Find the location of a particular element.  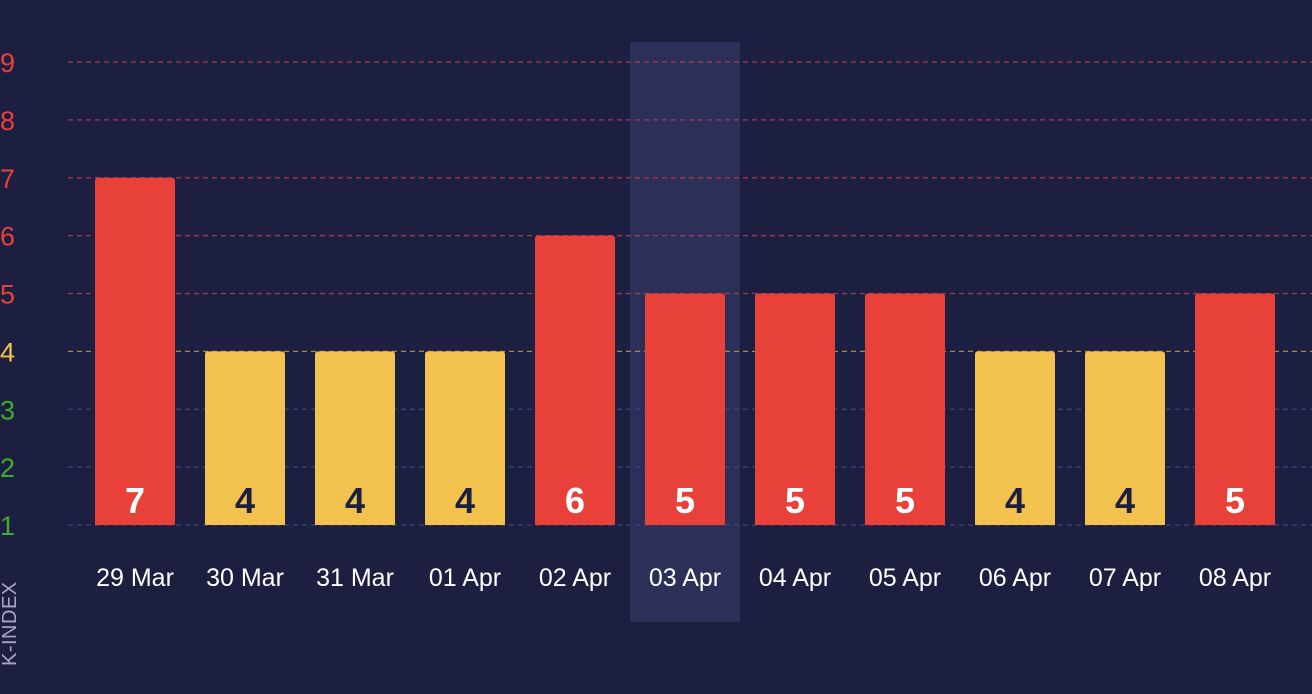

x-tick-label: 30 Mar is located at coordinates (245, 578).